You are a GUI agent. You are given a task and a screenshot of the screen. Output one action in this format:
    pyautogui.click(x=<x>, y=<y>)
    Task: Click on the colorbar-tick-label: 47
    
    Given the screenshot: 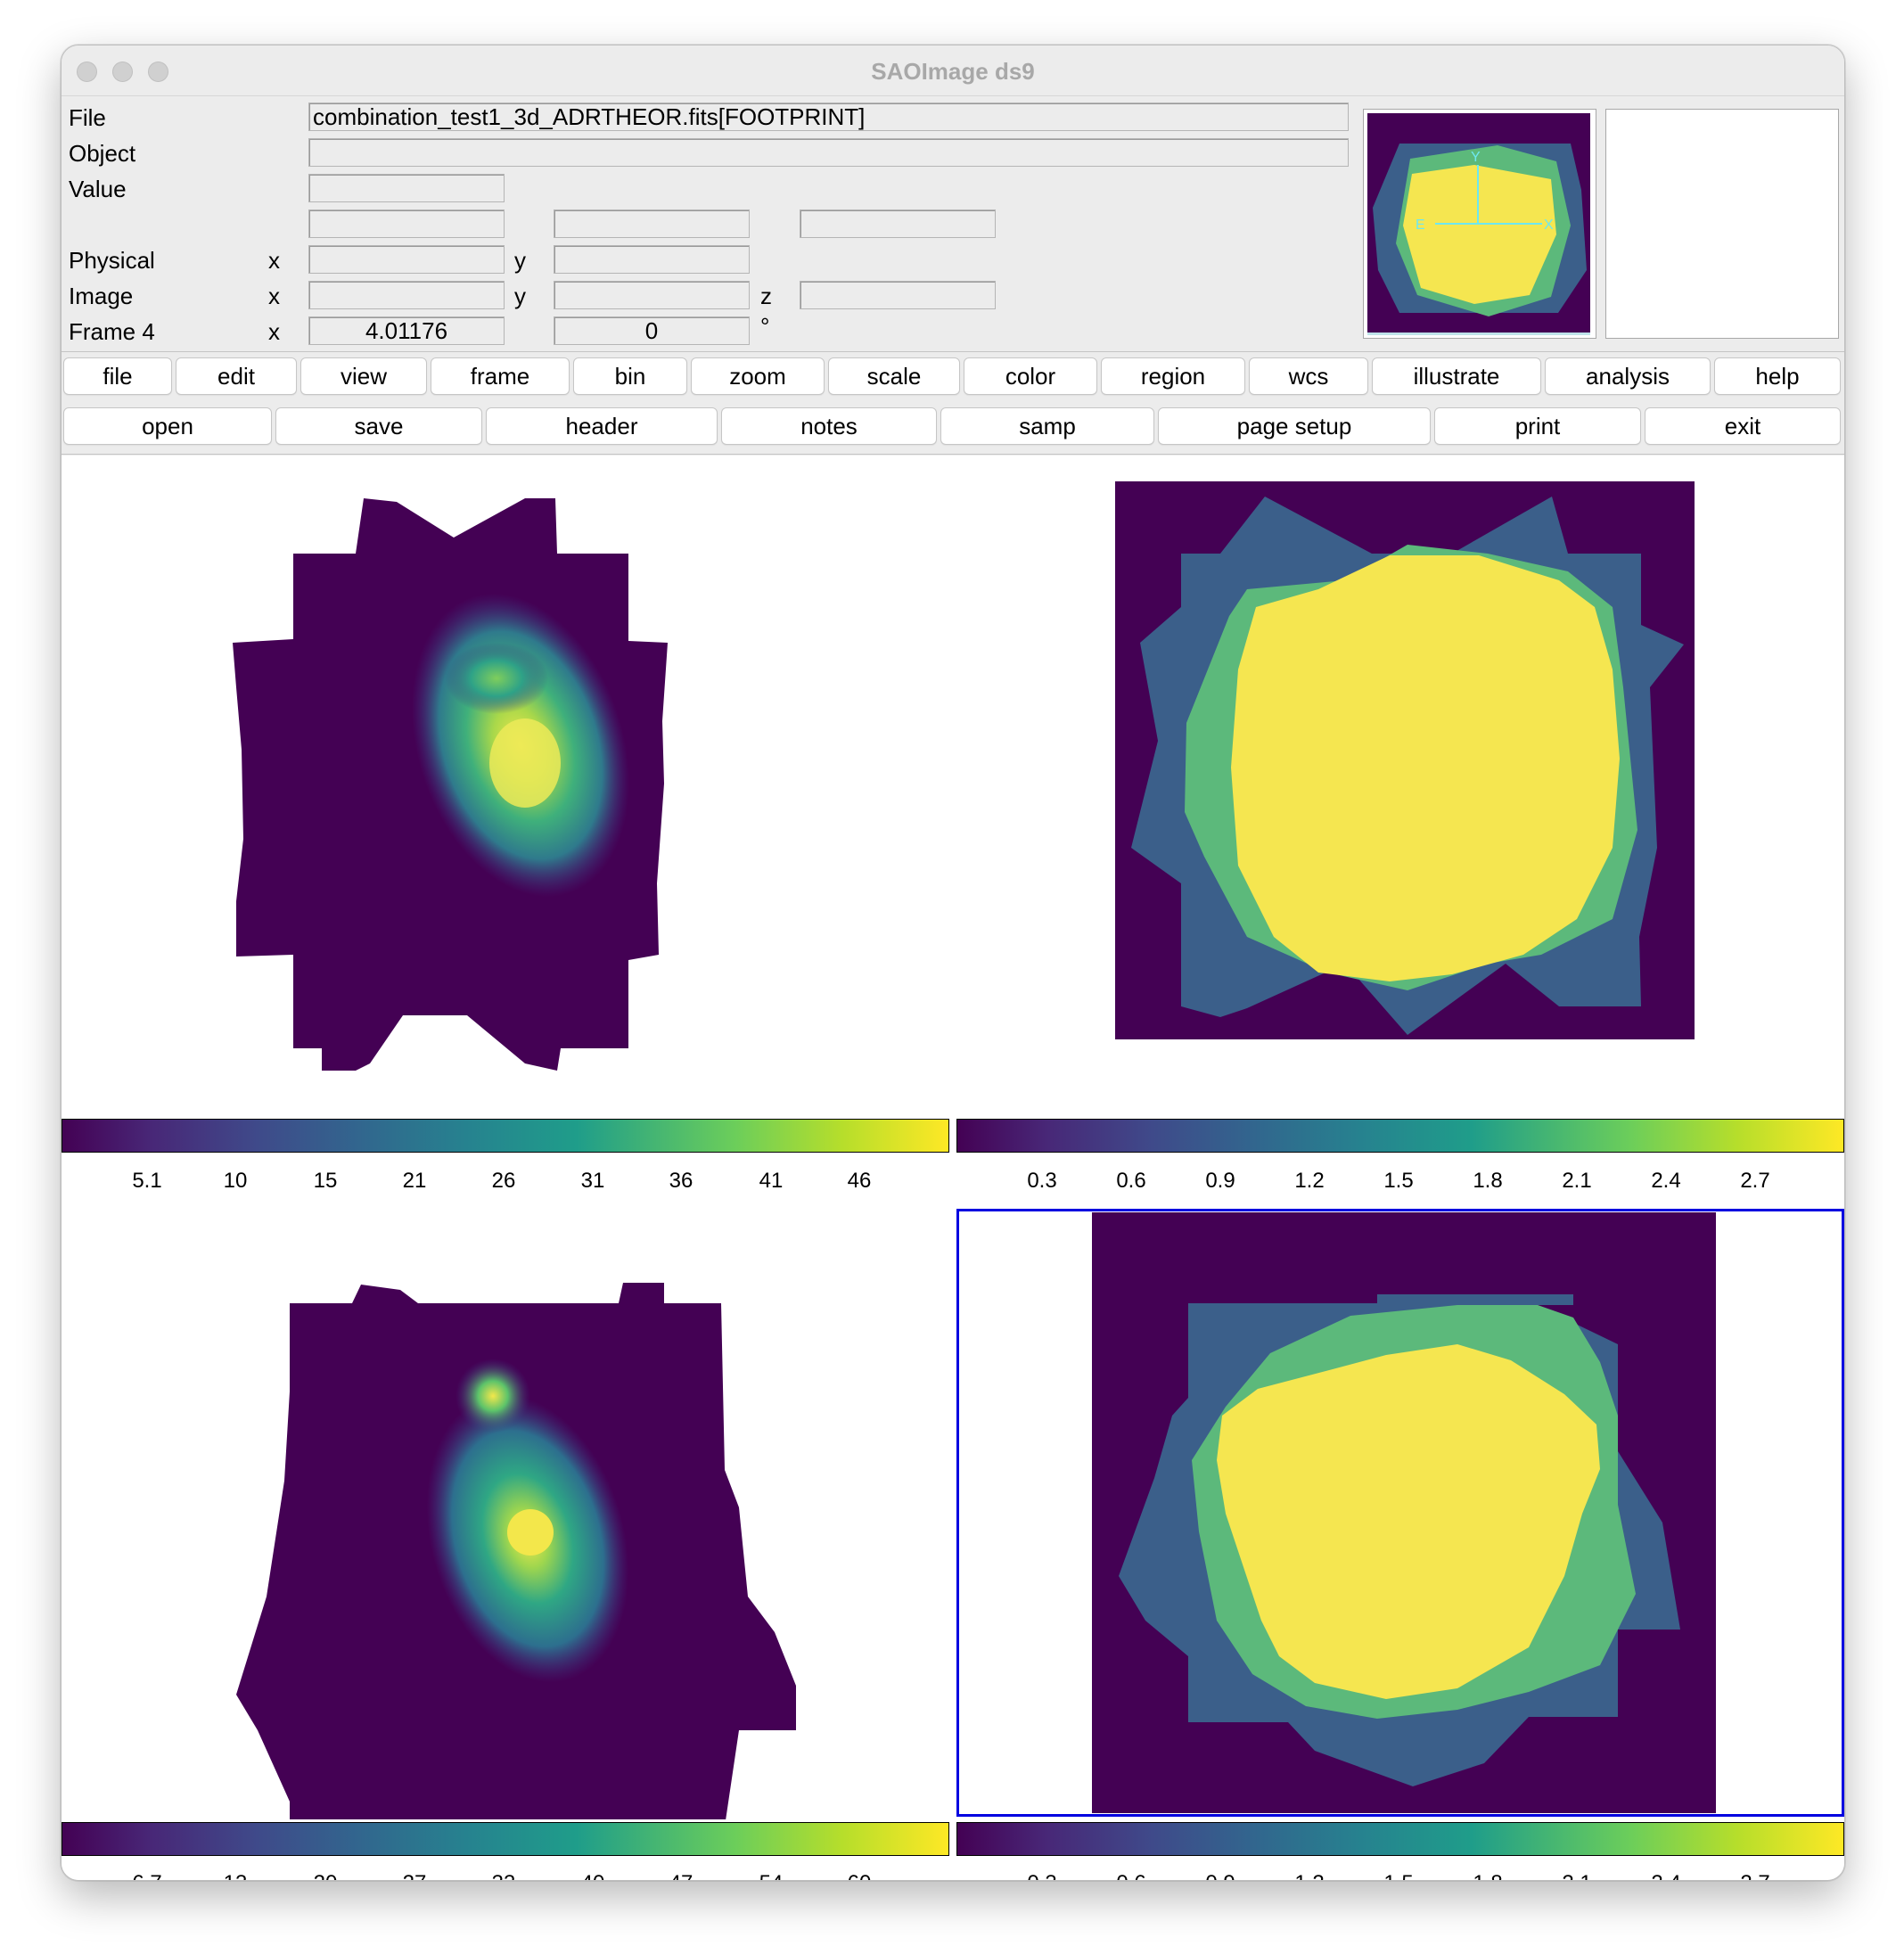 What is the action you would take?
    pyautogui.click(x=681, y=1875)
    